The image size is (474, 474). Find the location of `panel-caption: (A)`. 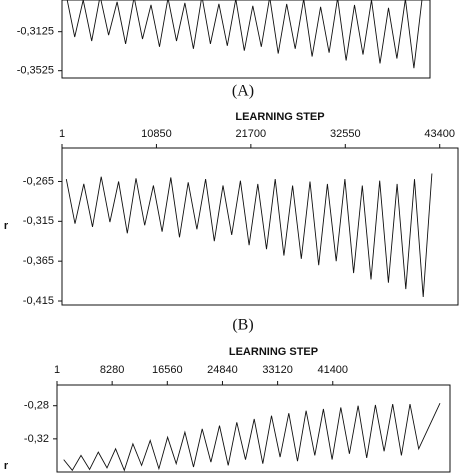

panel-caption: (A) is located at coordinates (243, 91).